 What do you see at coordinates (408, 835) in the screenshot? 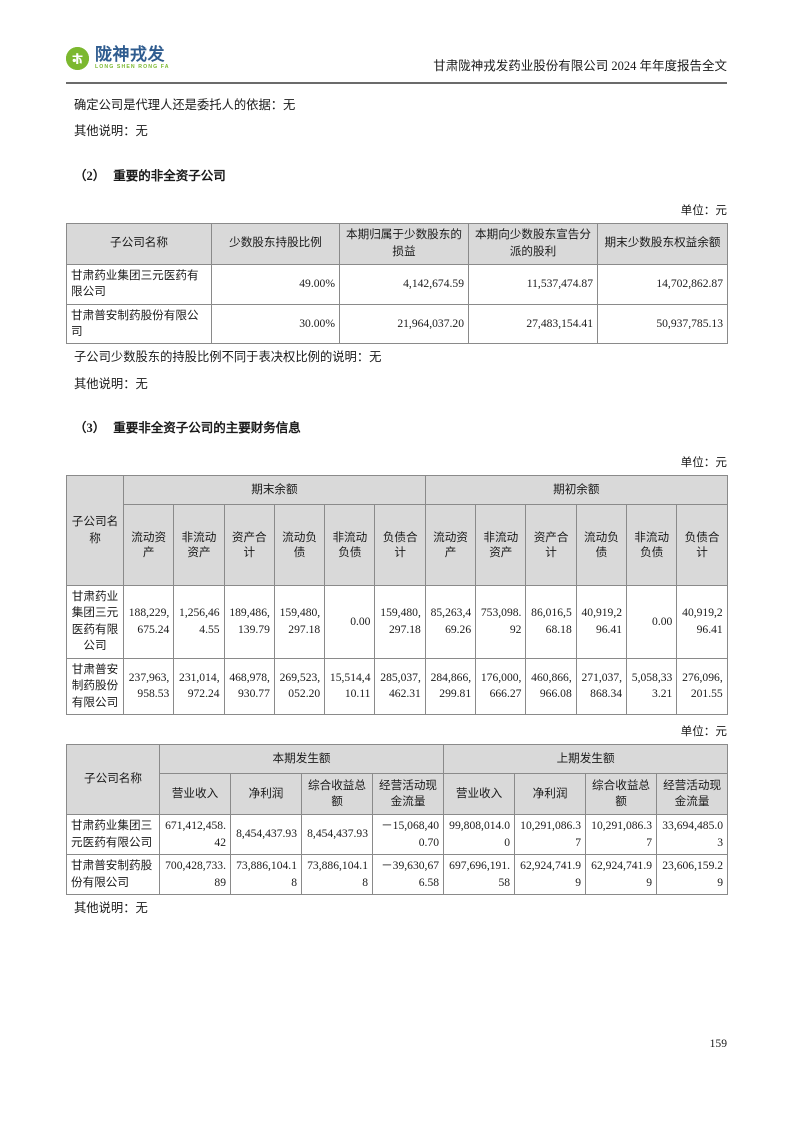
I see `cell-current-operating-cash-flow: －15,068,400.70` at bounding box center [408, 835].